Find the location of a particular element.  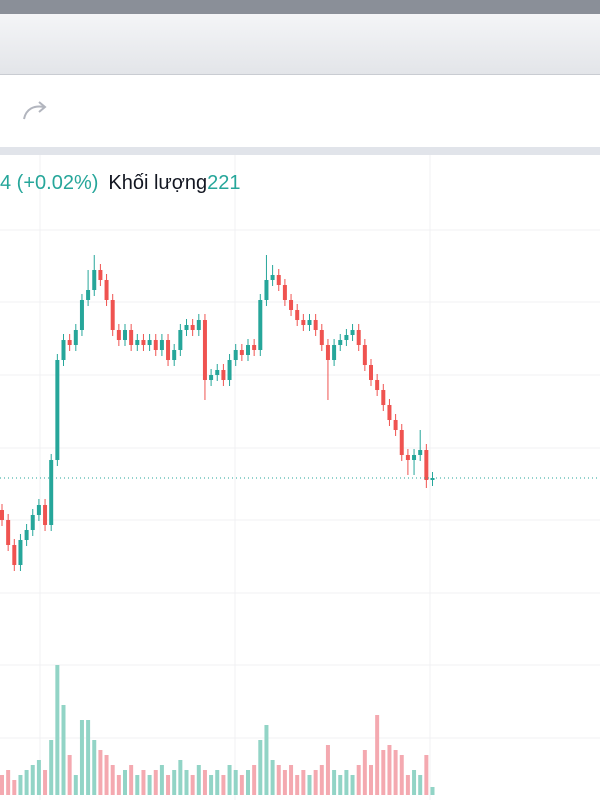

window-bar is located at coordinates (300, 7).